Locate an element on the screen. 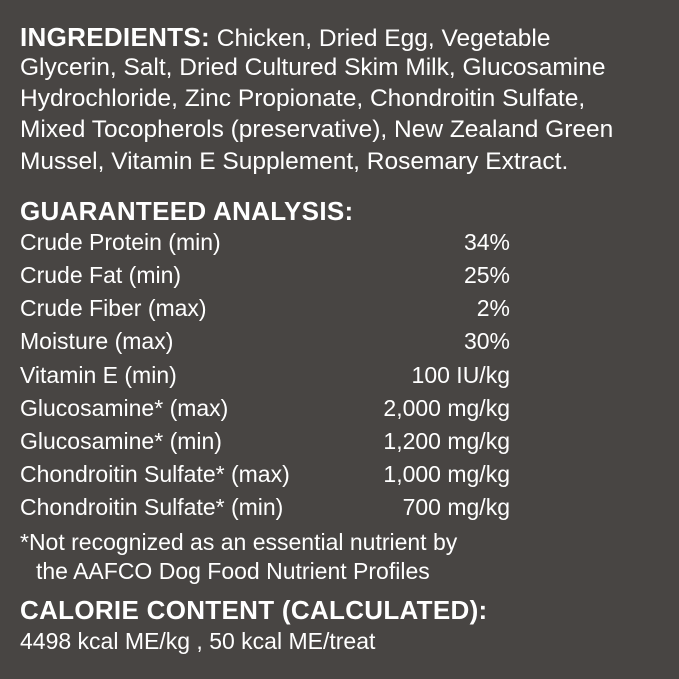  row-label: Moisture (max) is located at coordinates (97, 341).